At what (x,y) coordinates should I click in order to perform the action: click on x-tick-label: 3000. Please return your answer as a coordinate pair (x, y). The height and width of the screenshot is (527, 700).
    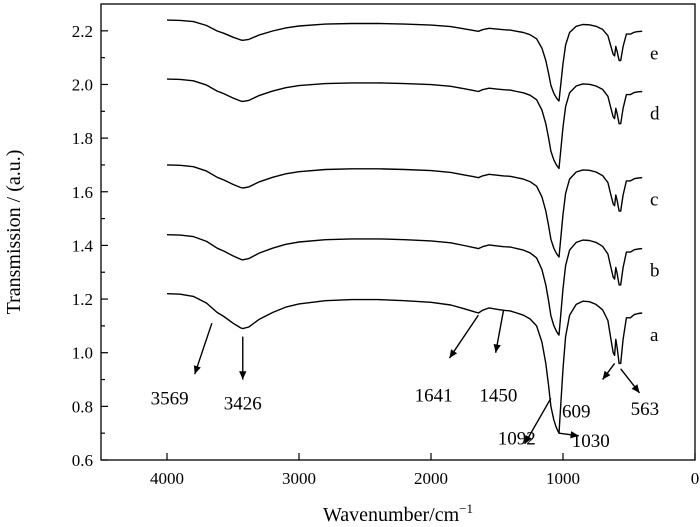
    Looking at the image, I should click on (299, 478).